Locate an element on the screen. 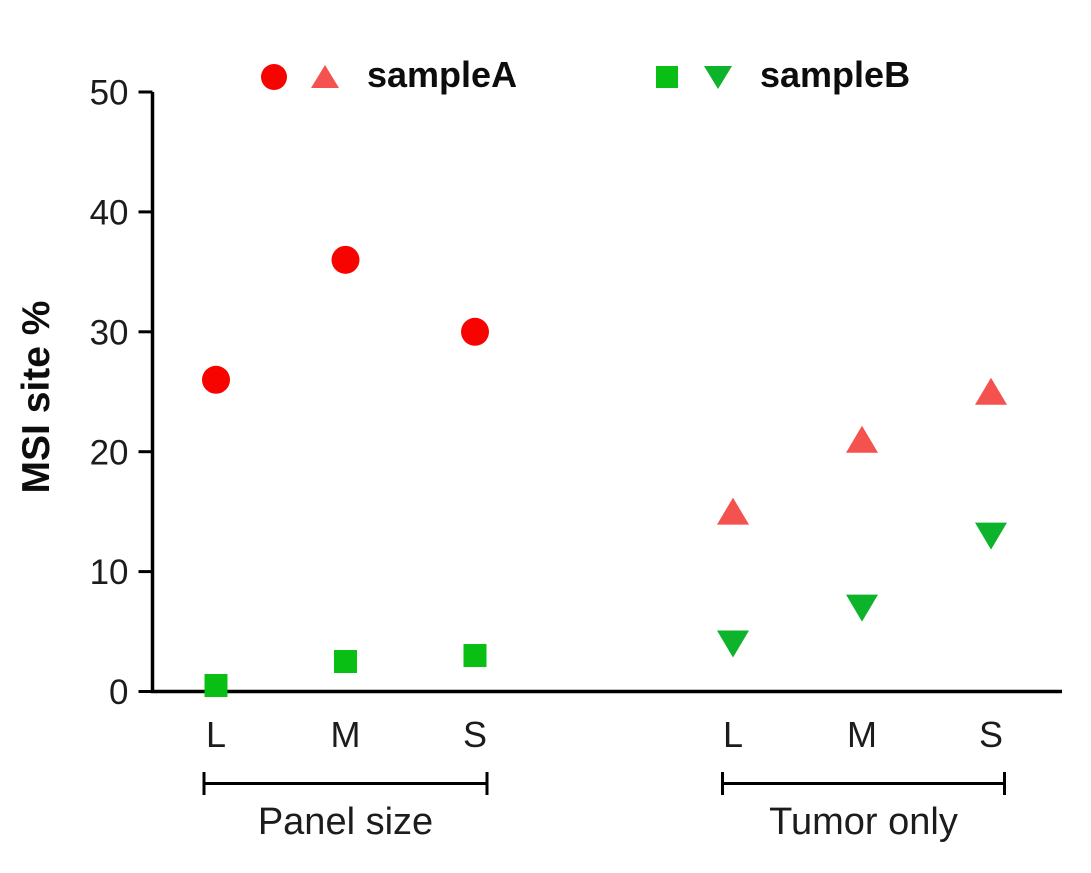  legend-item-sampleB: sampleB is located at coordinates (780, 77).